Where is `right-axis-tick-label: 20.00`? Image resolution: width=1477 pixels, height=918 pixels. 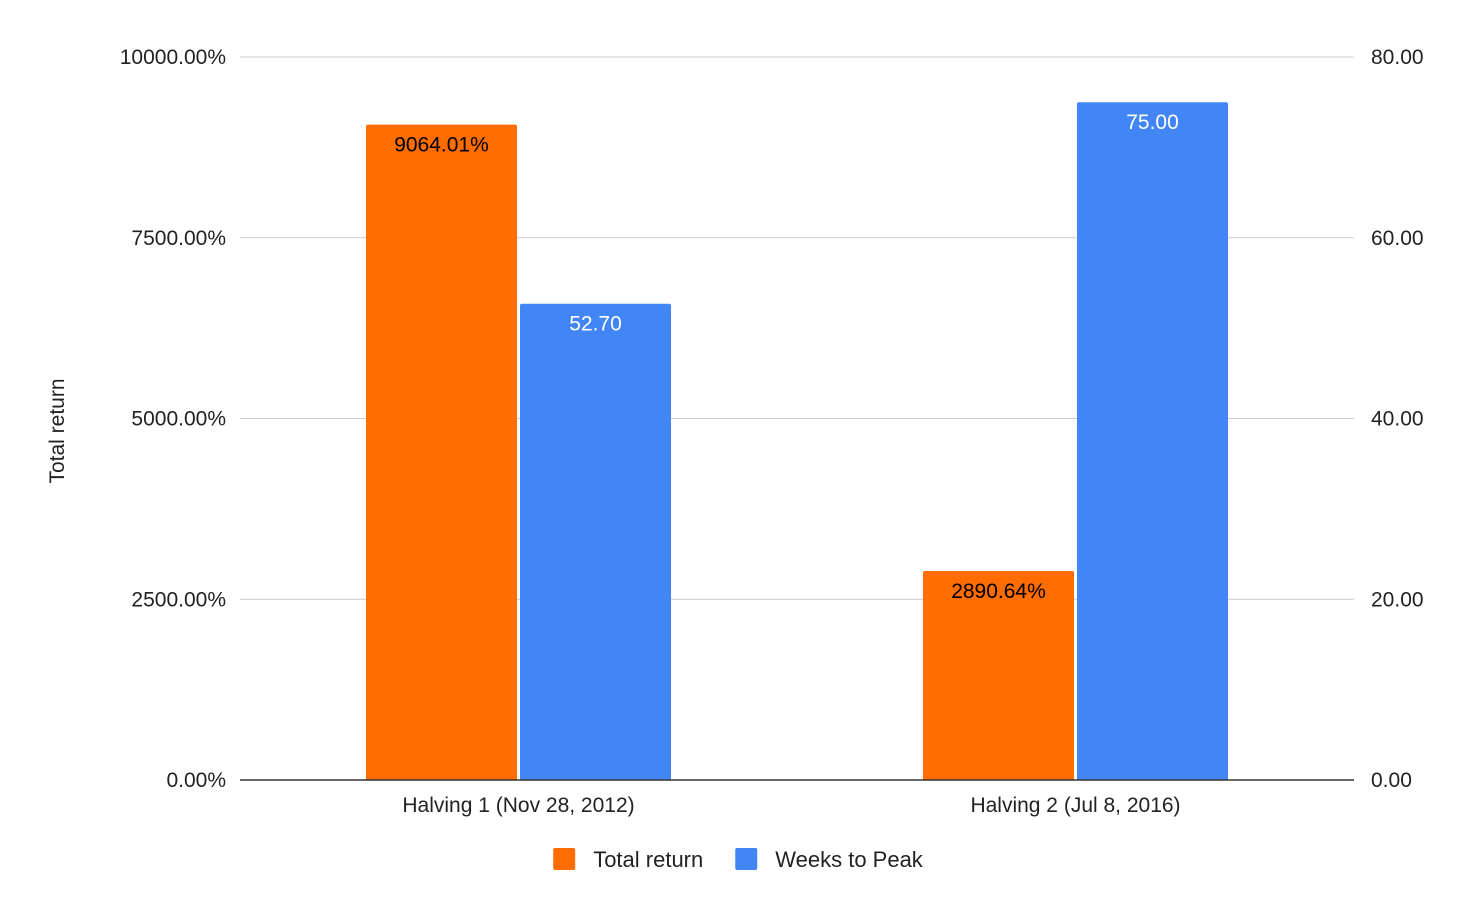
right-axis-tick-label: 20.00 is located at coordinates (1397, 599).